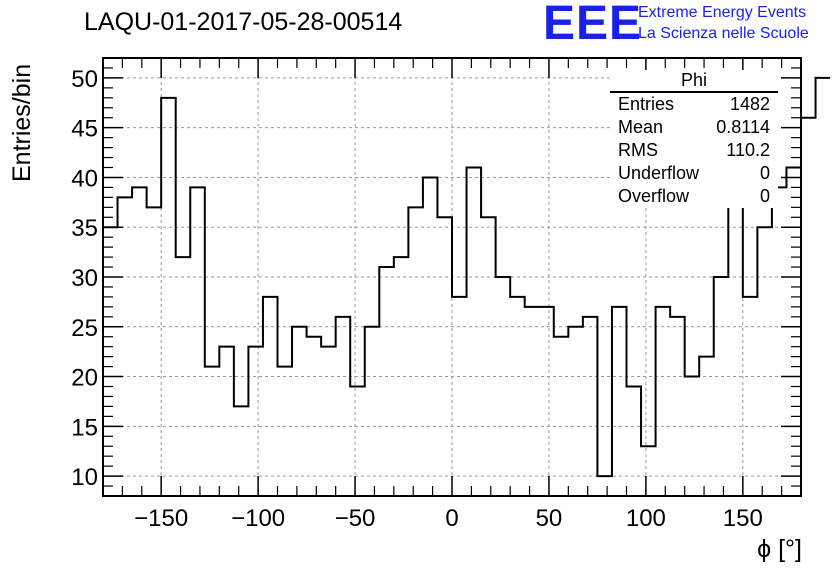 This screenshot has width=836, height=572. What do you see at coordinates (694, 81) in the screenshot?
I see `stats-box-title: Phi` at bounding box center [694, 81].